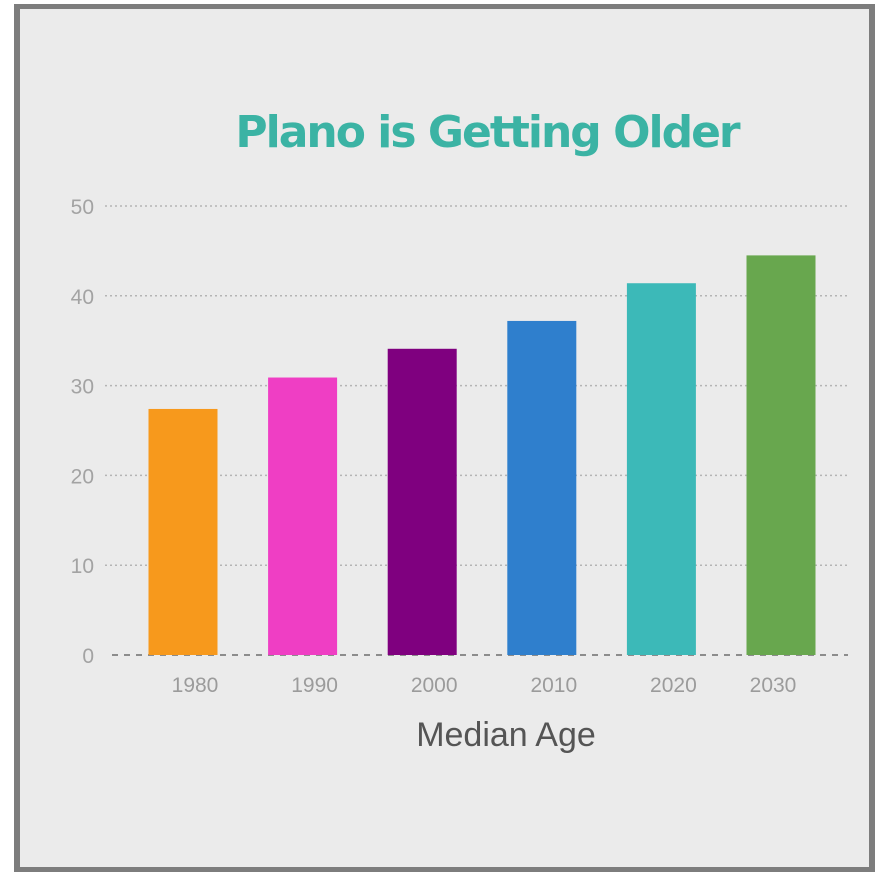  I want to click on x-tick-label: 2020, so click(673, 685).